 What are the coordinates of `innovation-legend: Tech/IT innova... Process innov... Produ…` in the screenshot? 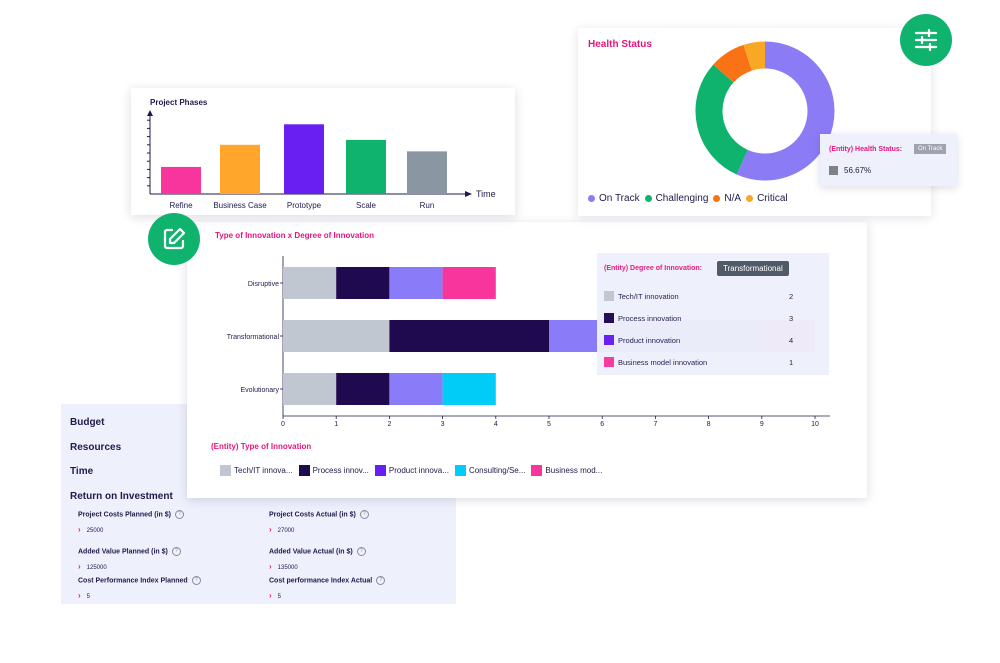 It's located at (414, 470).